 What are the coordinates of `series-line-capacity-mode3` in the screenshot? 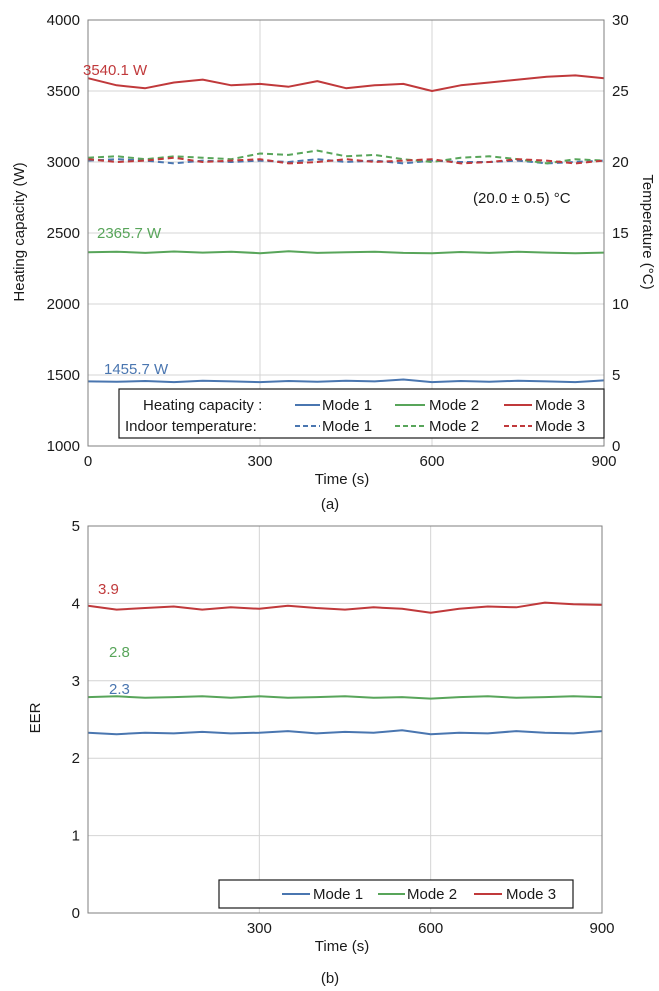 It's located at (346, 83).